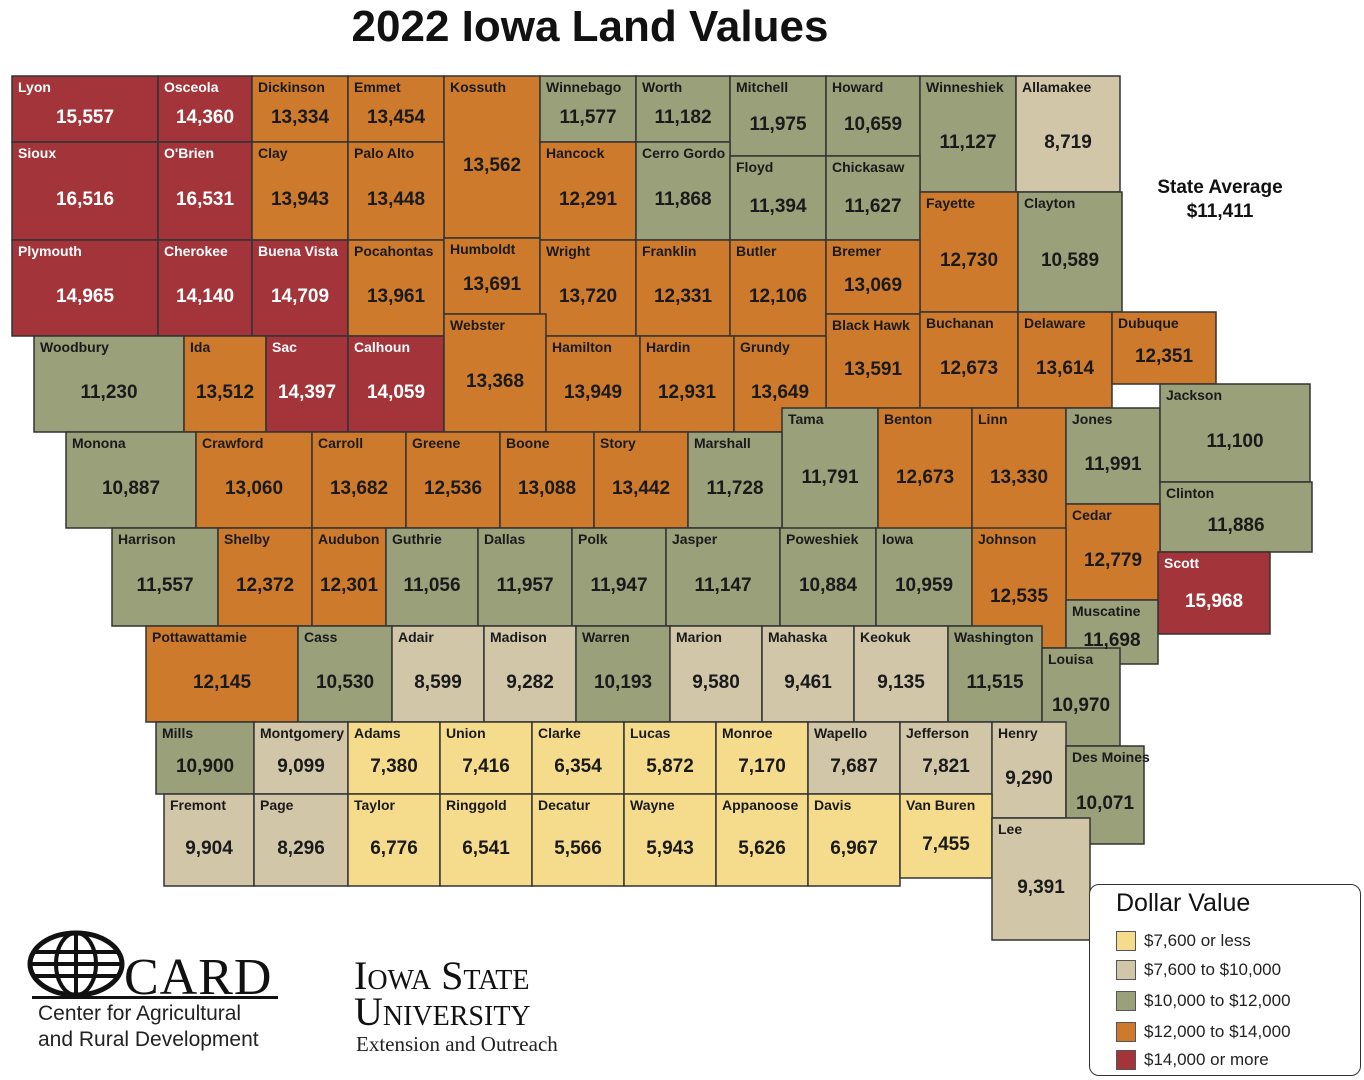 The width and height of the screenshot is (1364, 1080). Describe the element at coordinates (442, 975) in the screenshot. I see `isu-wordmark-1: Iowa State` at that location.